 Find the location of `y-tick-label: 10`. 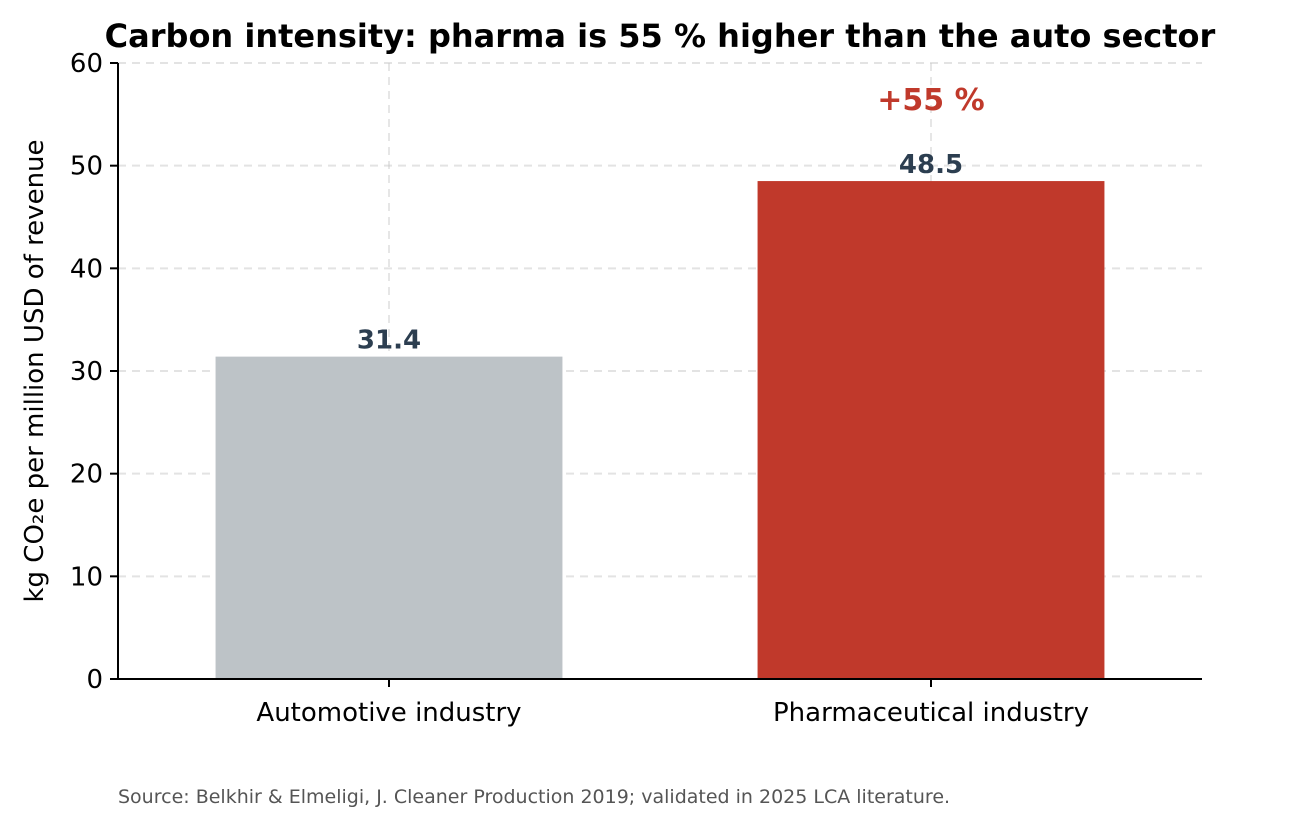

y-tick-label: 10 is located at coordinates (86, 577).